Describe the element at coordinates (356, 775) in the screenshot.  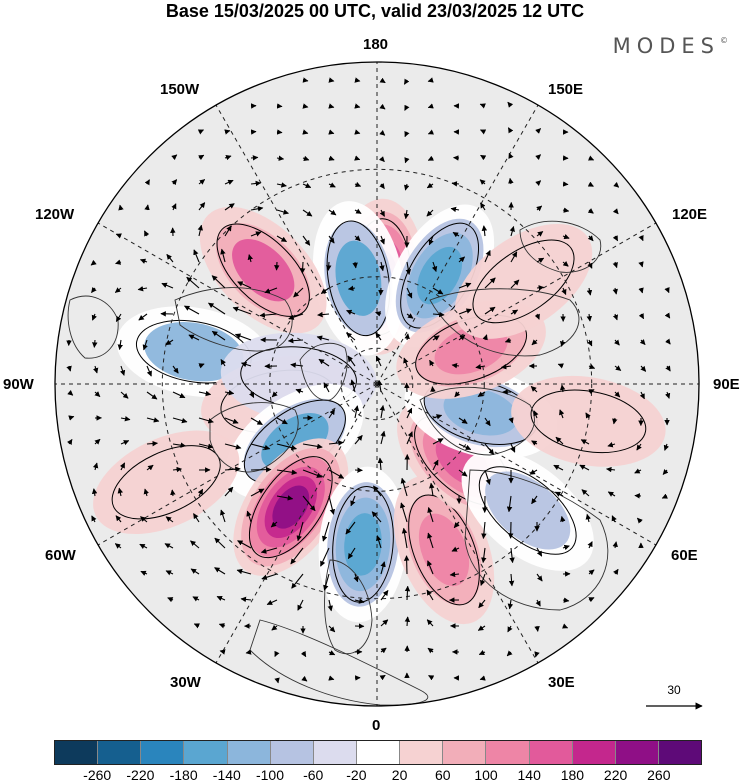
I see `colorbar-tick-label: -20` at that location.